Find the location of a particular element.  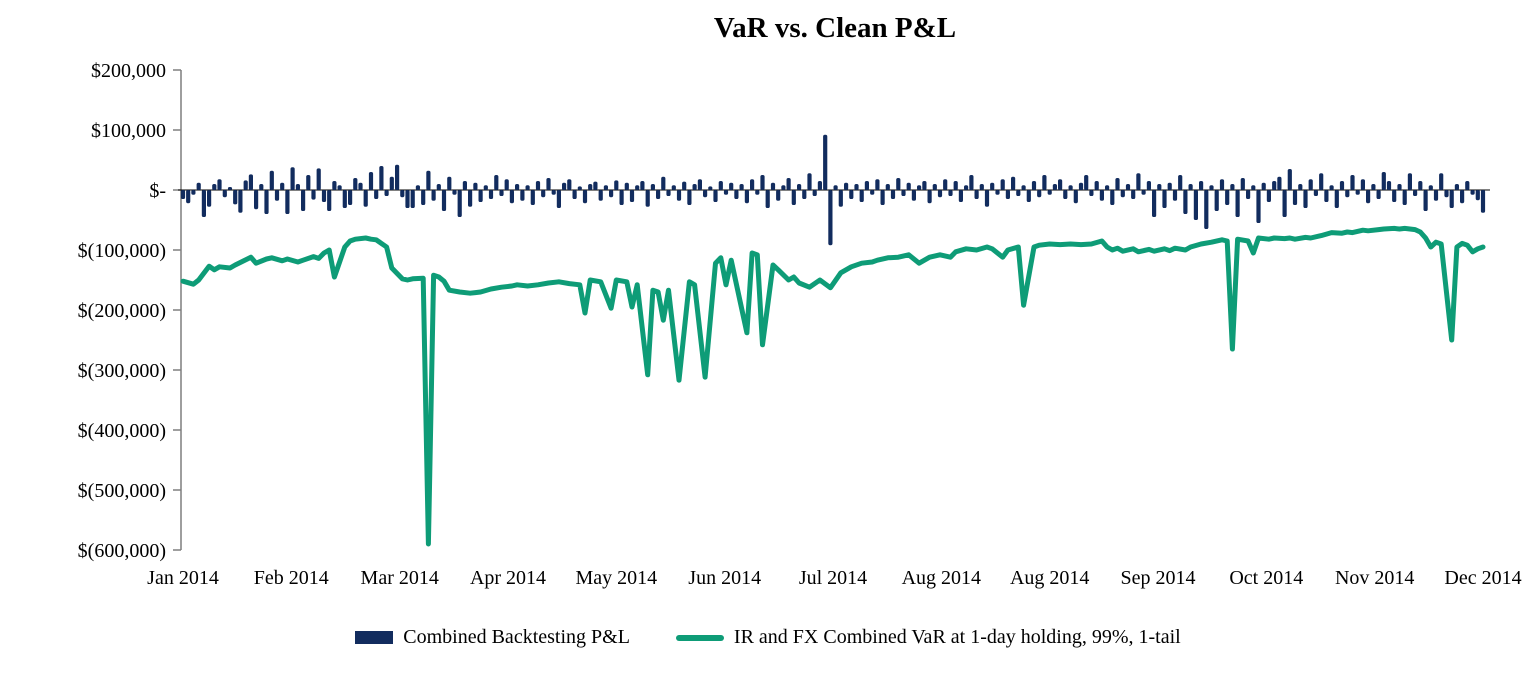

bar-series is located at coordinates (833, 190).